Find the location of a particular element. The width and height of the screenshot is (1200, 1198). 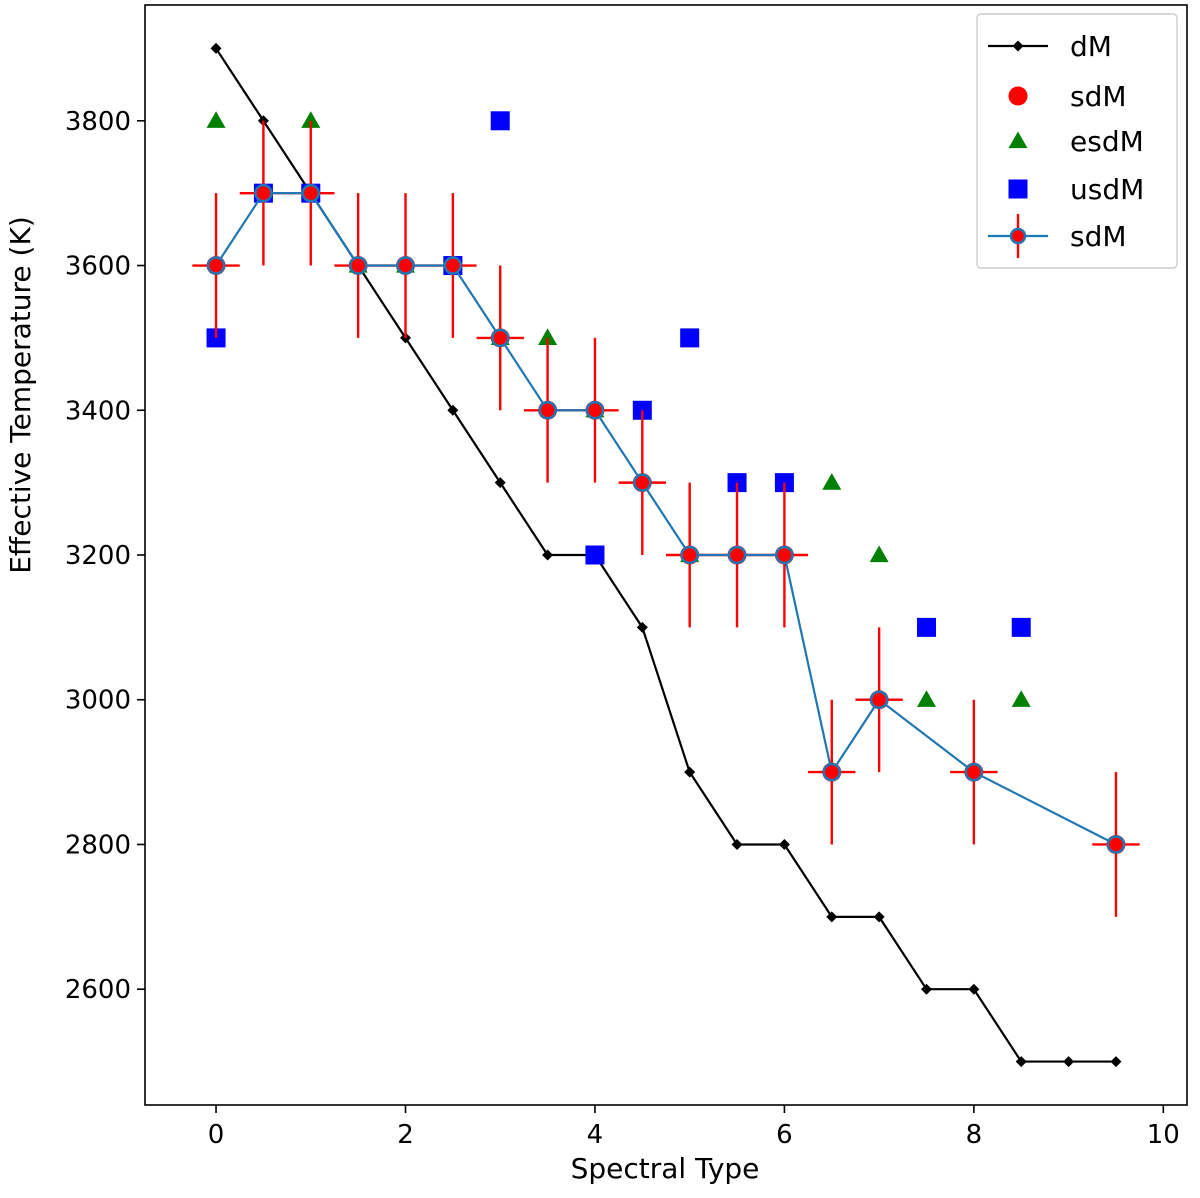

y-tick-label: 3800 is located at coordinates (98, 122).